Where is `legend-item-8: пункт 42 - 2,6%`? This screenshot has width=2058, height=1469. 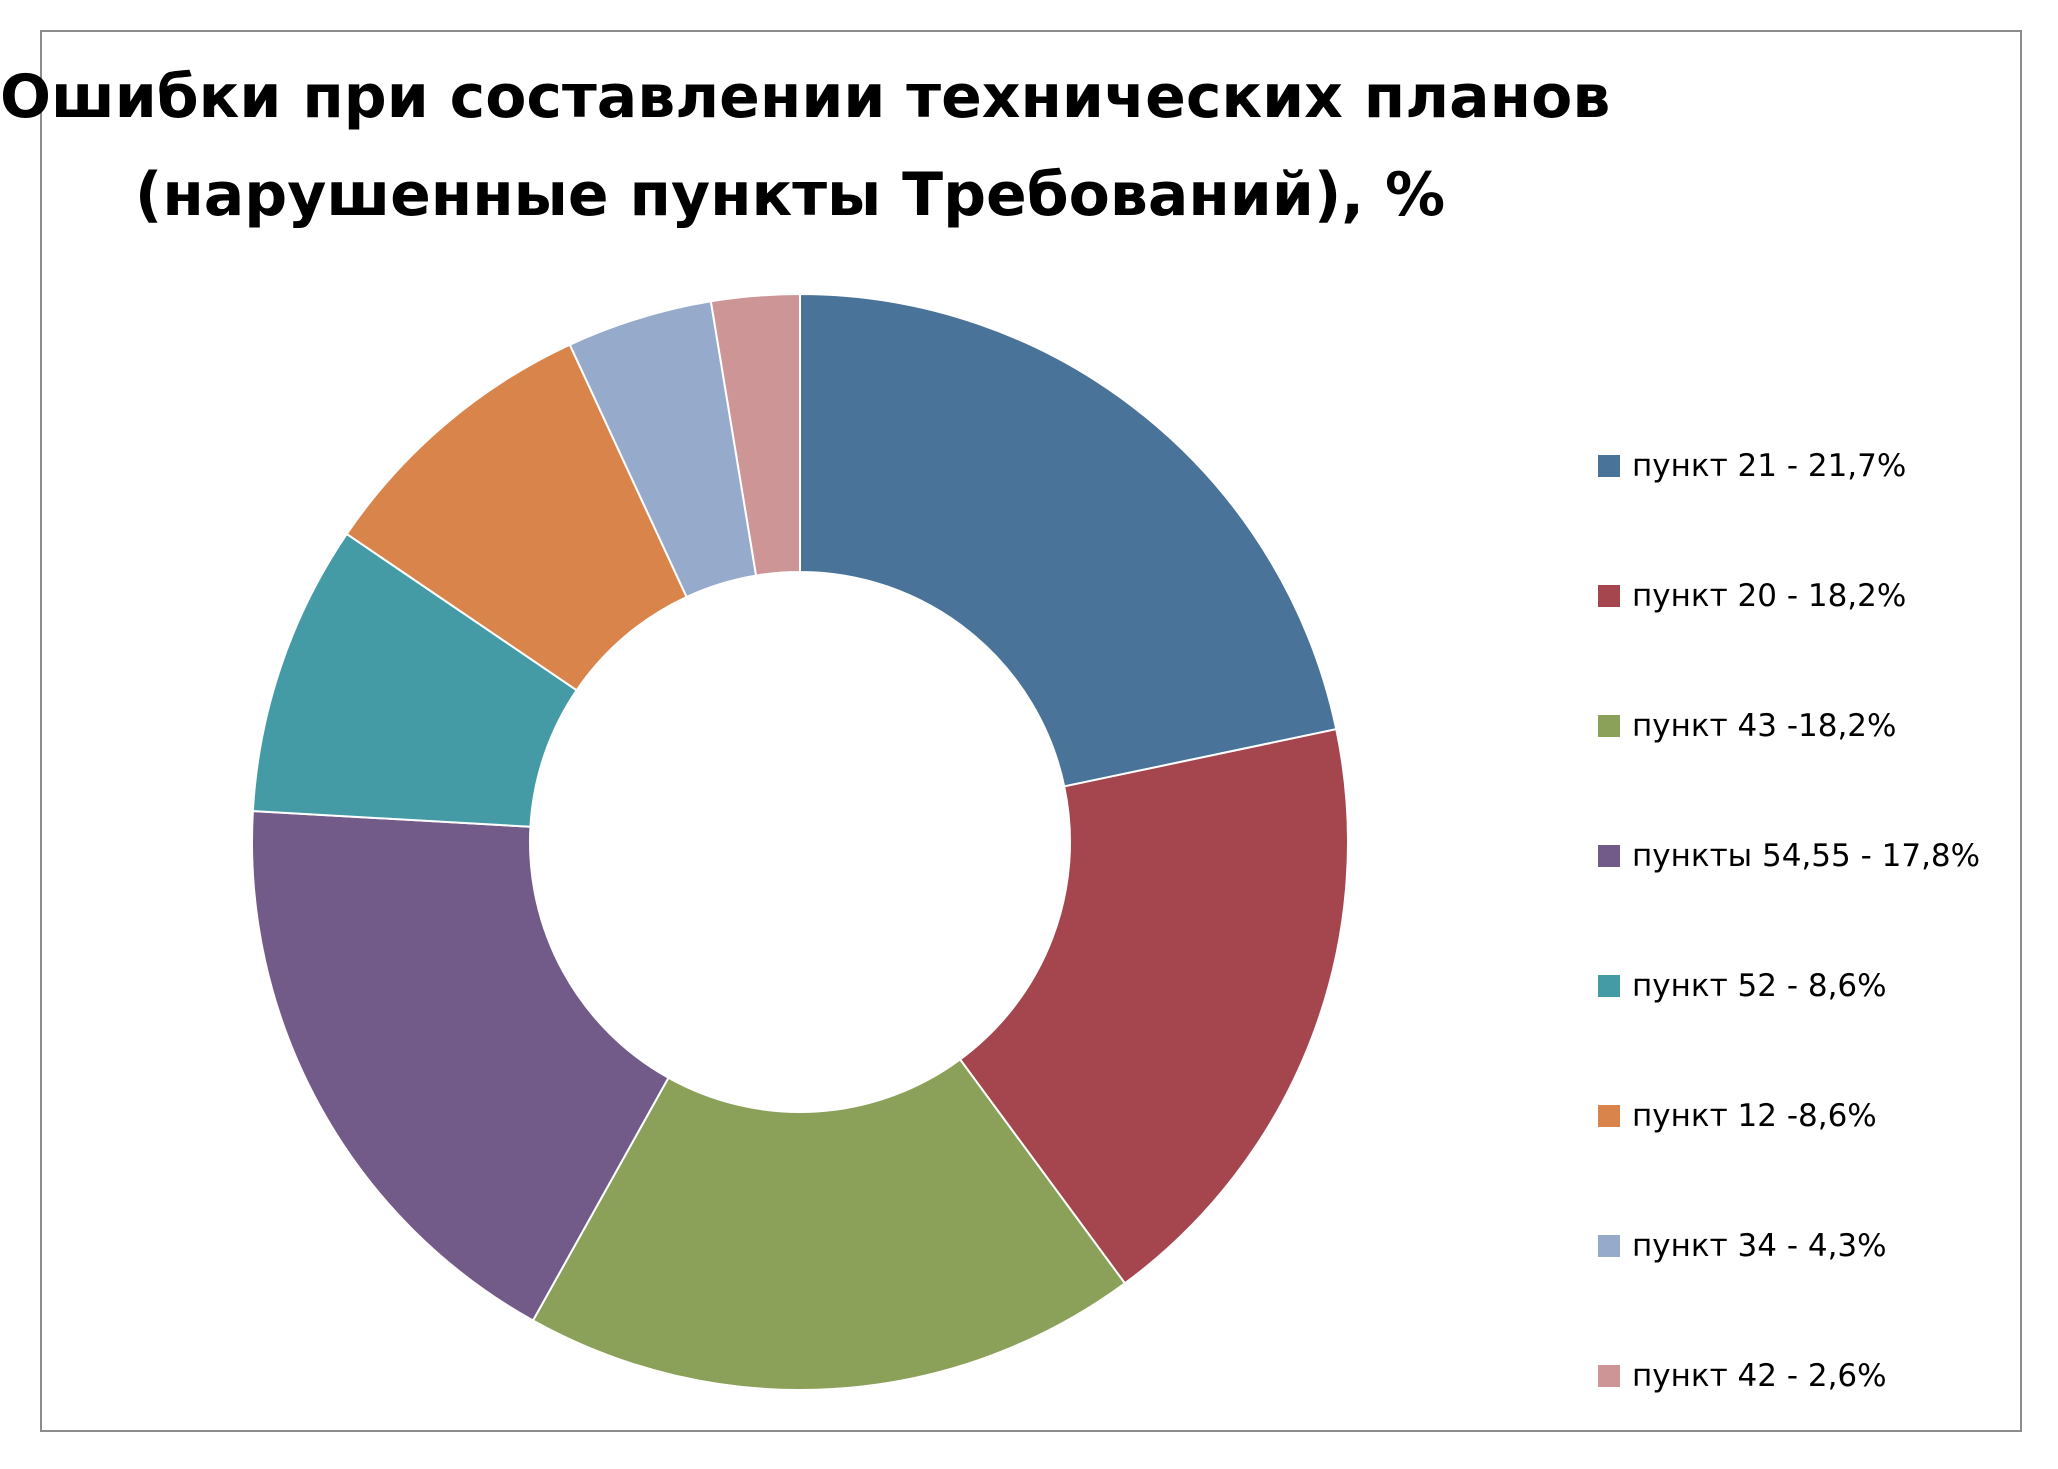
legend-item-8: пункт 42 - 2,6% is located at coordinates (1742, 1376).